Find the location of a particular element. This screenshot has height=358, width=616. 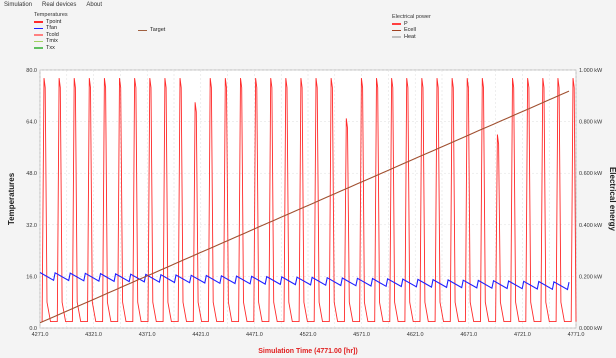

legend-item-target: Target is located at coordinates (151, 30).